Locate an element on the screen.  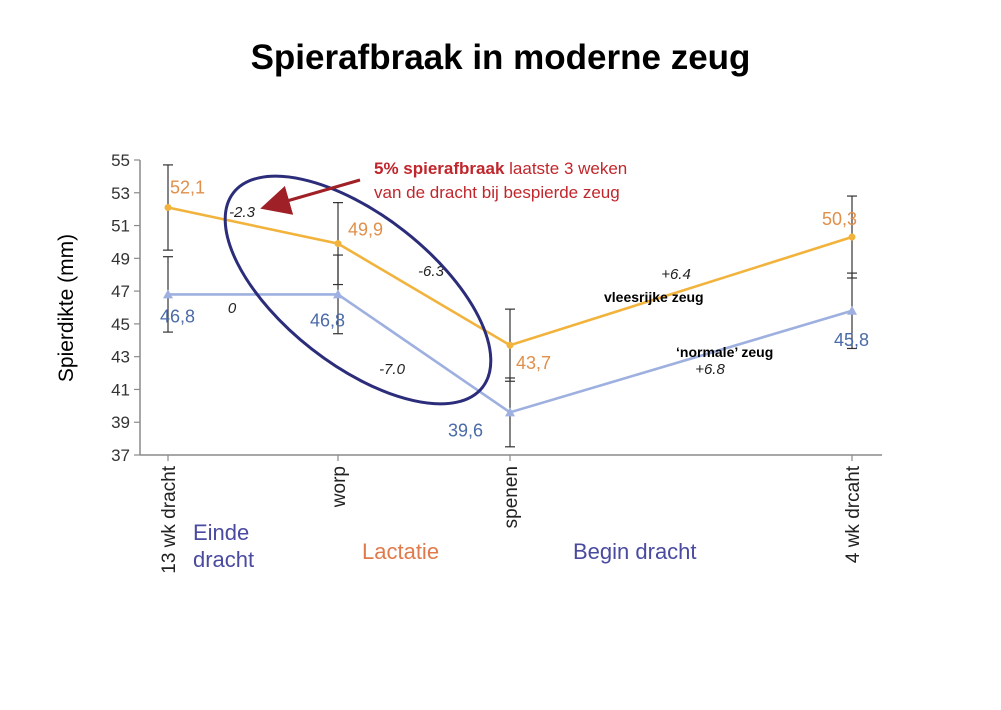
data-label: 45,8 is located at coordinates (851, 340).